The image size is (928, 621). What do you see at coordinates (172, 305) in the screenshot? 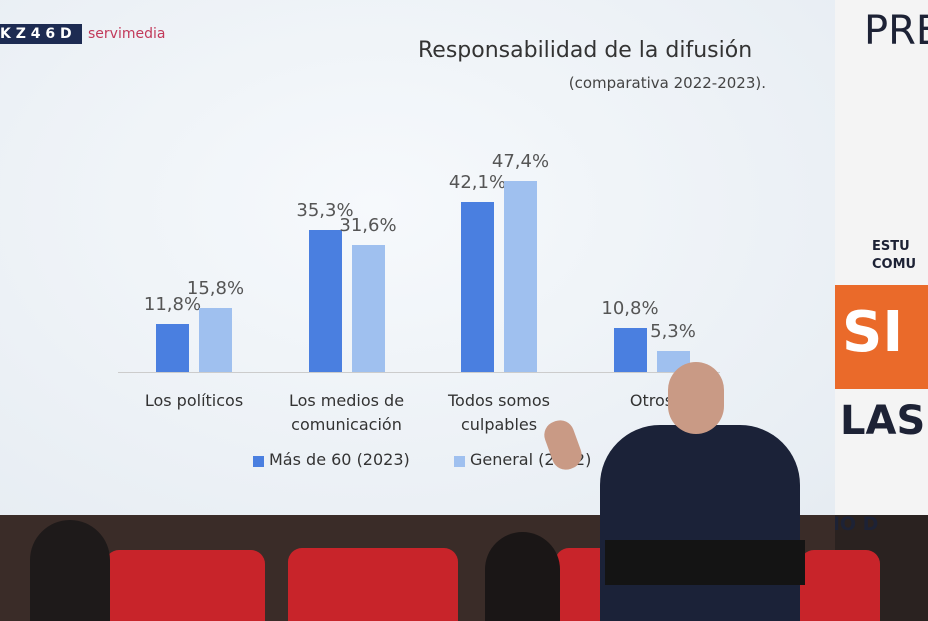
I see `data-label: 11,8%` at bounding box center [172, 305].